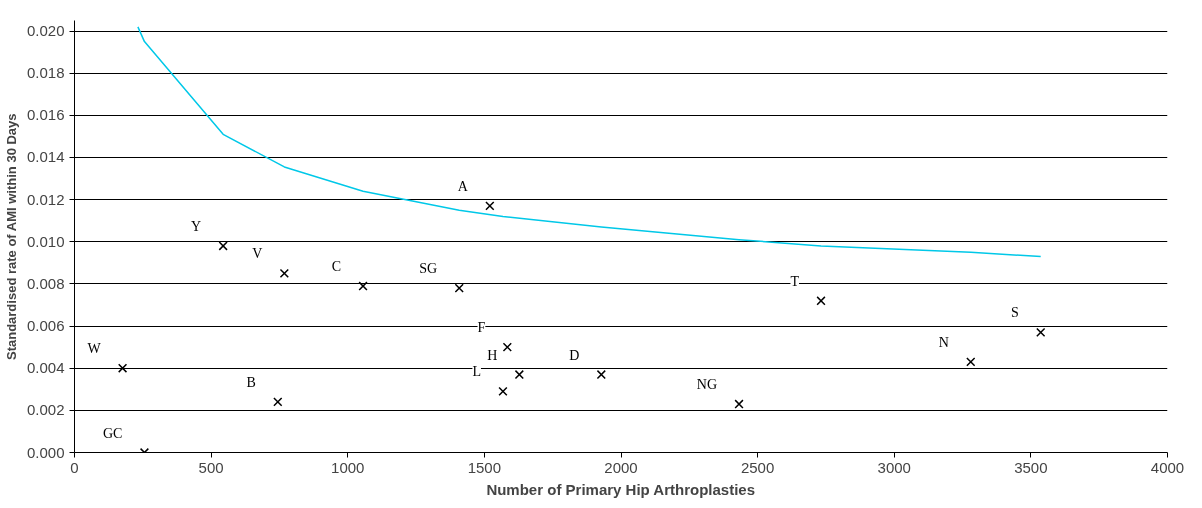  I want to click on data-label: W, so click(94, 349).